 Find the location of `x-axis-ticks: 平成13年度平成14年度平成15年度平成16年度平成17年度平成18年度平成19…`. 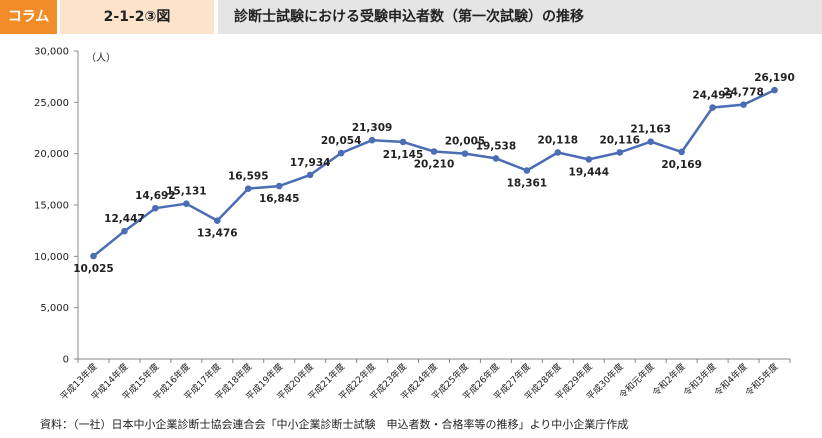

x-axis-ticks: 平成13年度平成14年度平成15年度平成16年度平成17年度平成18年度平成19… is located at coordinates (424, 381).